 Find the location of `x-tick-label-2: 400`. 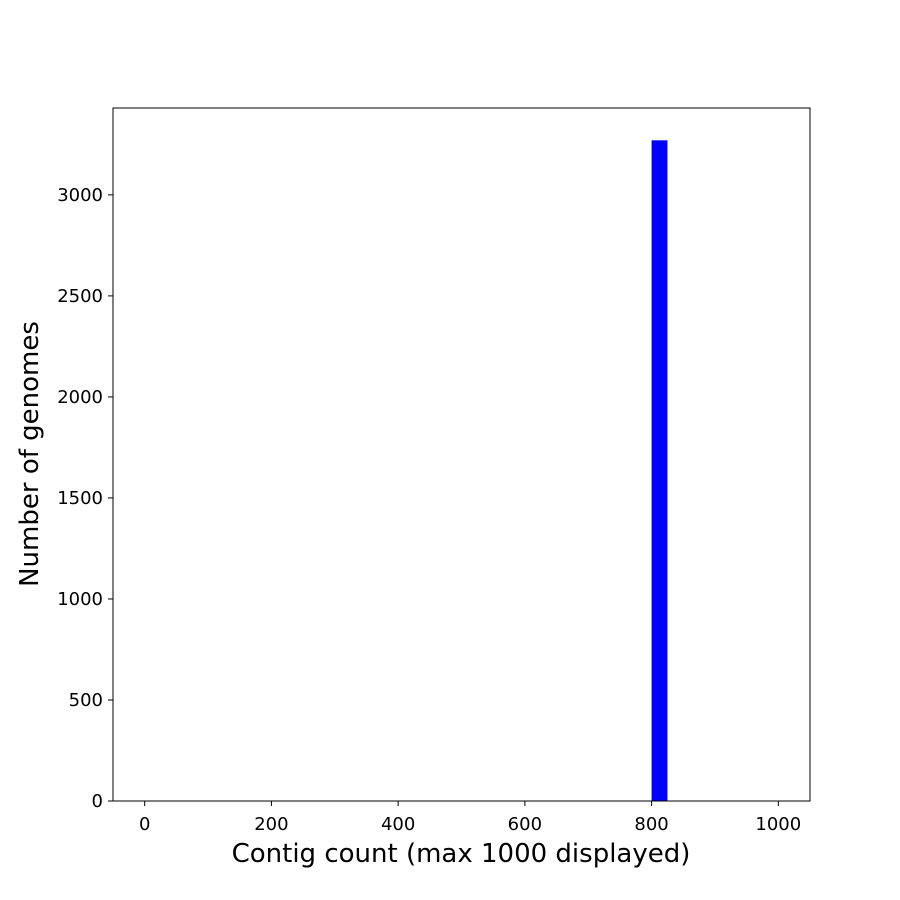

x-tick-label-2: 400 is located at coordinates (398, 824).